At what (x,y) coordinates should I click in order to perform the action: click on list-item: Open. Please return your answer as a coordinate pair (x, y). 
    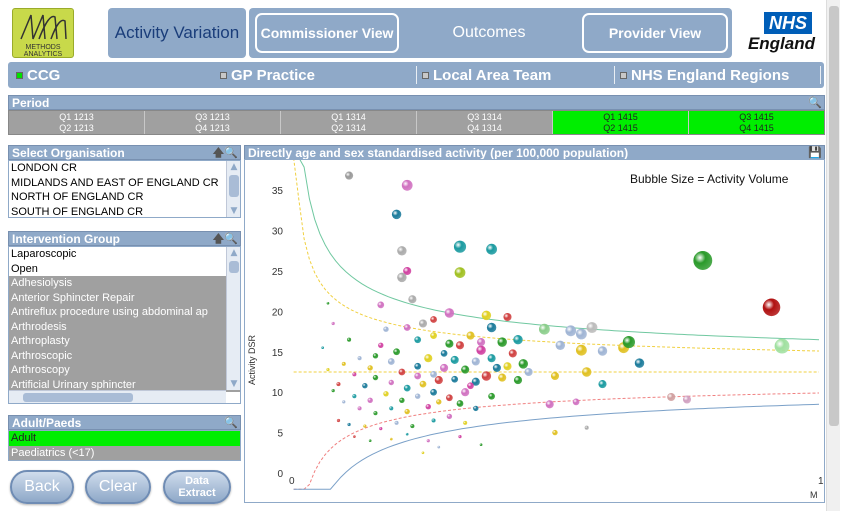
    Looking at the image, I should click on (24, 268).